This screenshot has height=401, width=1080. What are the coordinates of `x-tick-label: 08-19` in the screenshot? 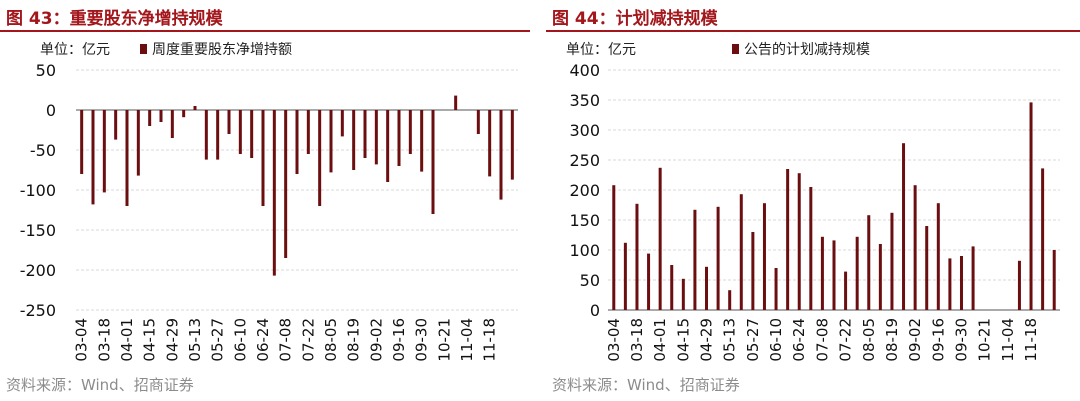 It's located at (892, 340).